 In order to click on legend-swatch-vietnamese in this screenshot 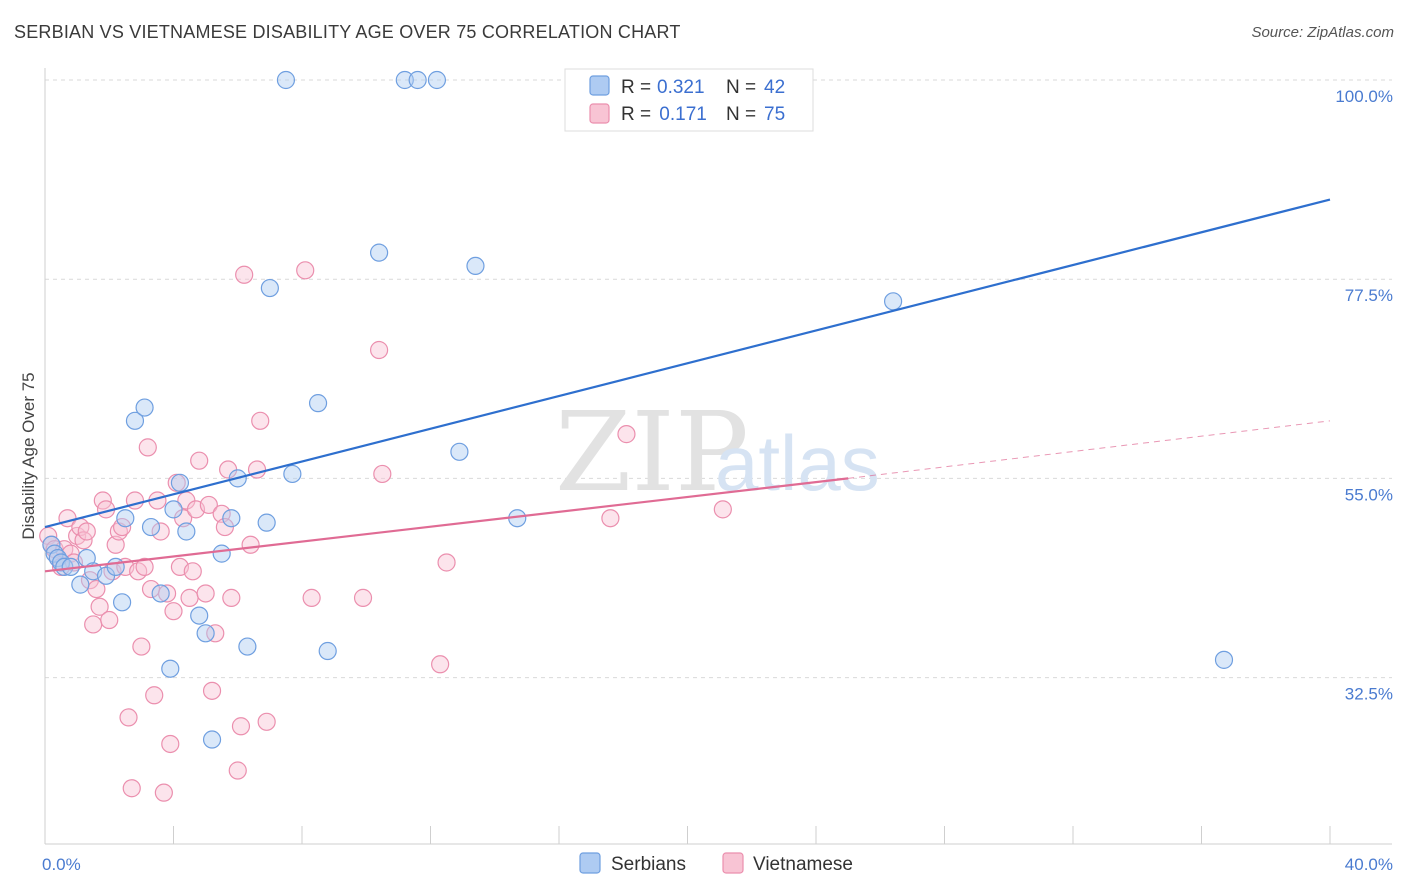, I will do `click(599, 113)`.